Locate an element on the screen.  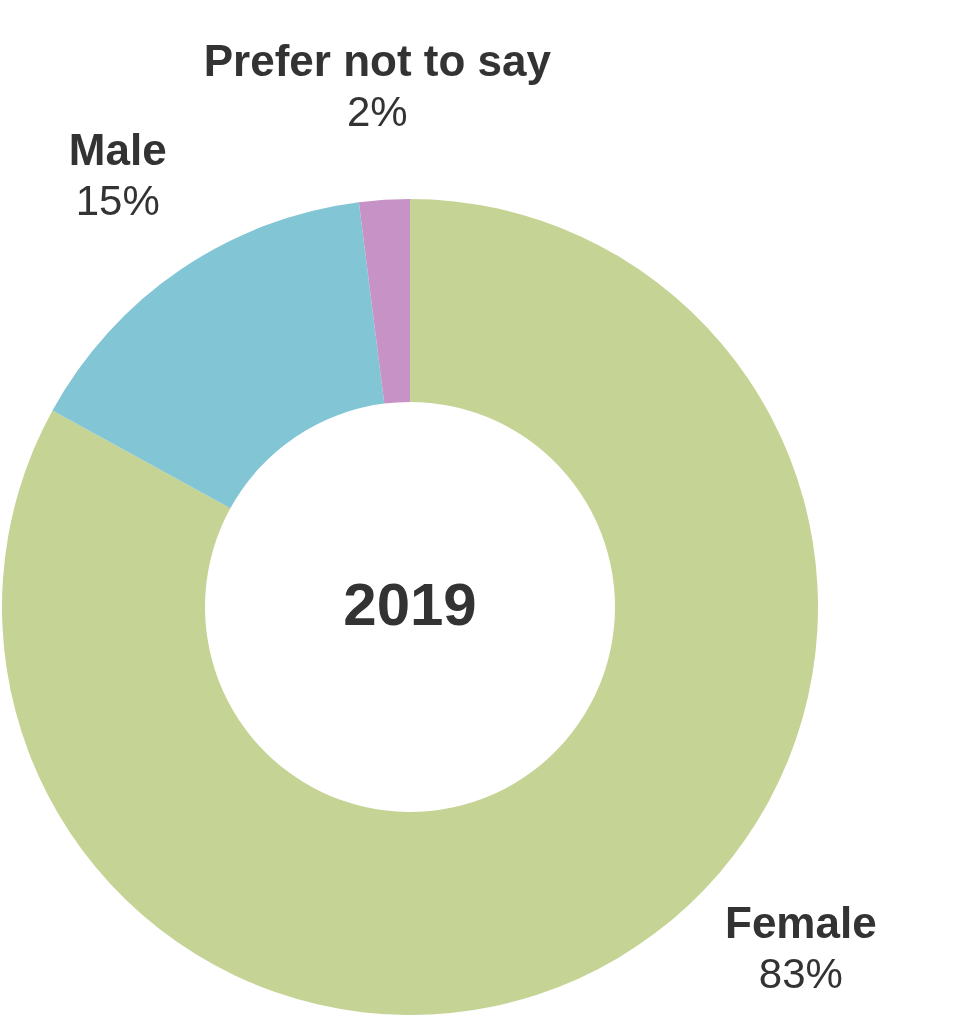
donut-slice is located at coordinates (384, 301).